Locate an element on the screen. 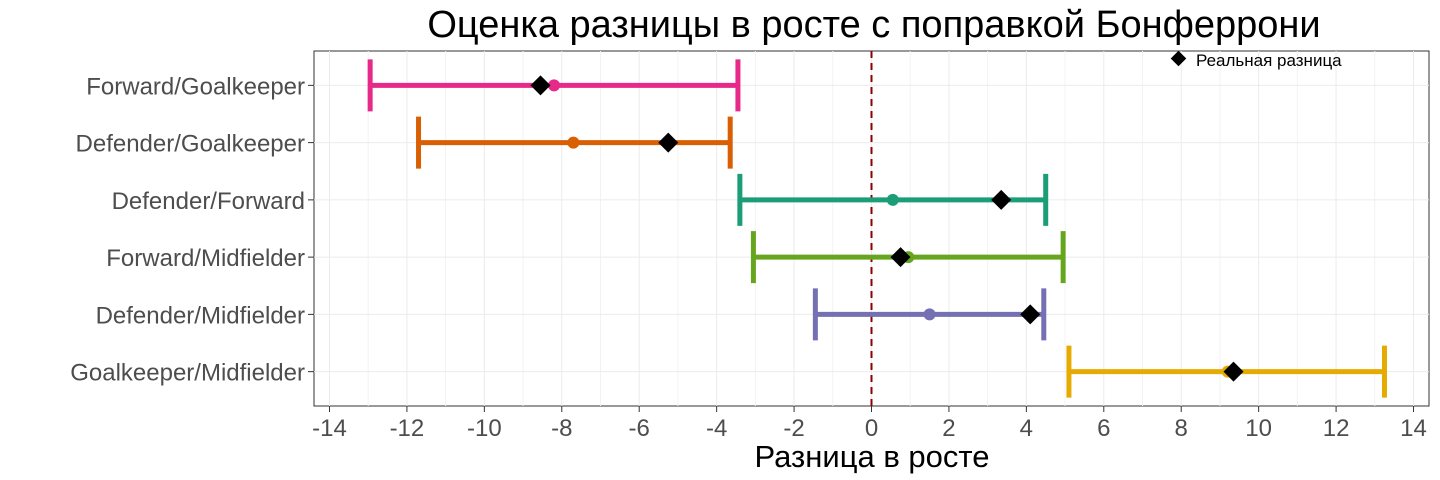 The width and height of the screenshot is (1440, 480). x-tick-label: -14 is located at coordinates (329, 428).